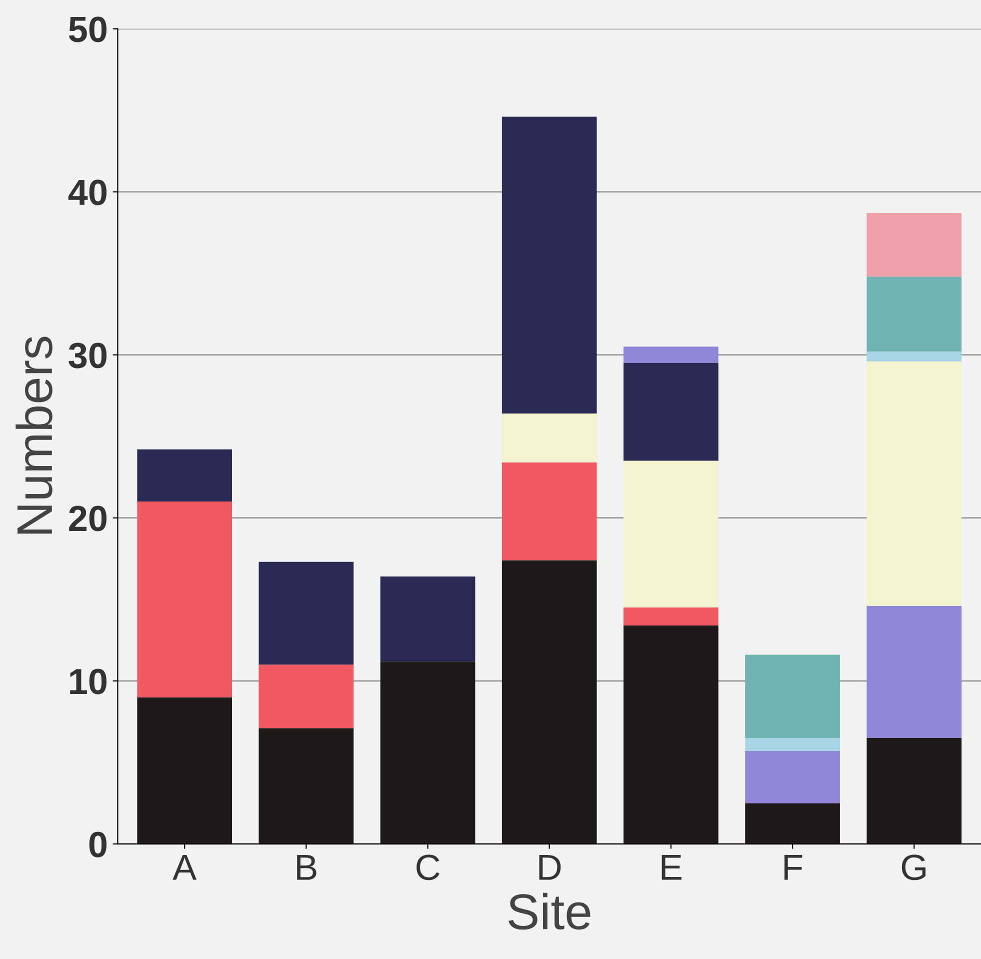 This screenshot has width=981, height=959. What do you see at coordinates (914, 867) in the screenshot?
I see `x-tick-label: G` at bounding box center [914, 867].